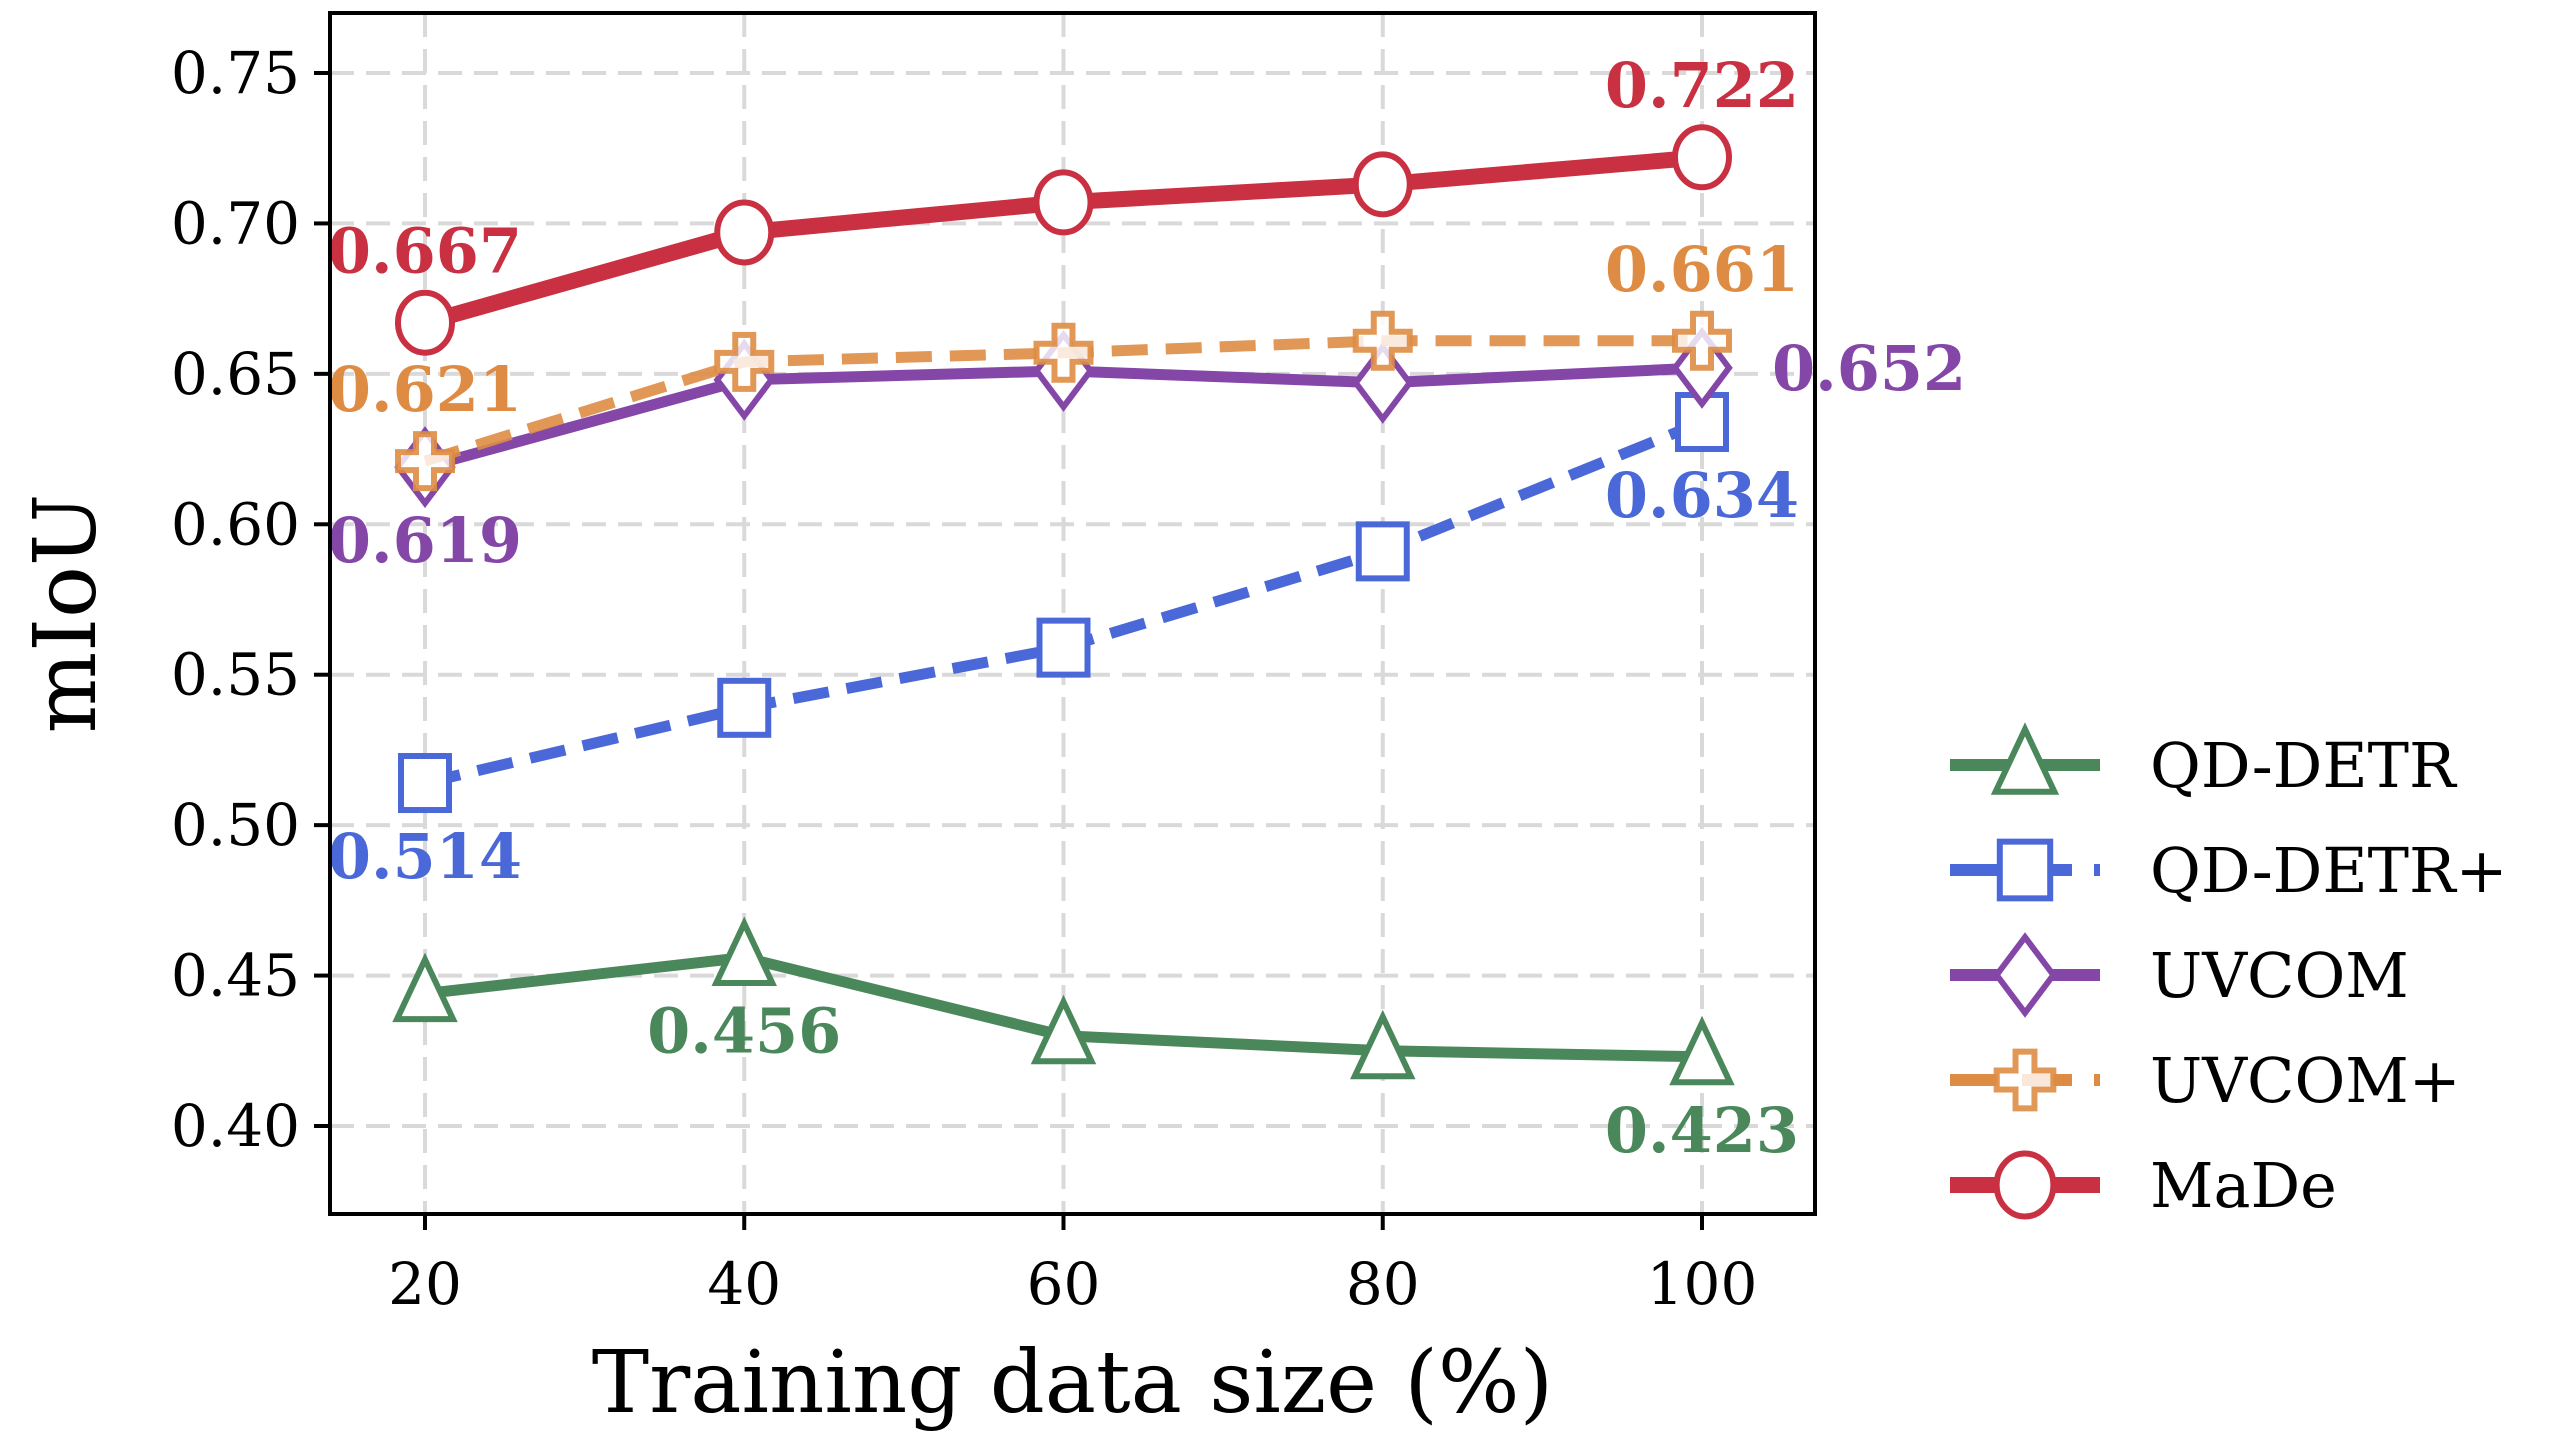 This screenshot has width=2552, height=1448. Describe the element at coordinates (425, 856) in the screenshot. I see `data-label: 0.514` at that location.